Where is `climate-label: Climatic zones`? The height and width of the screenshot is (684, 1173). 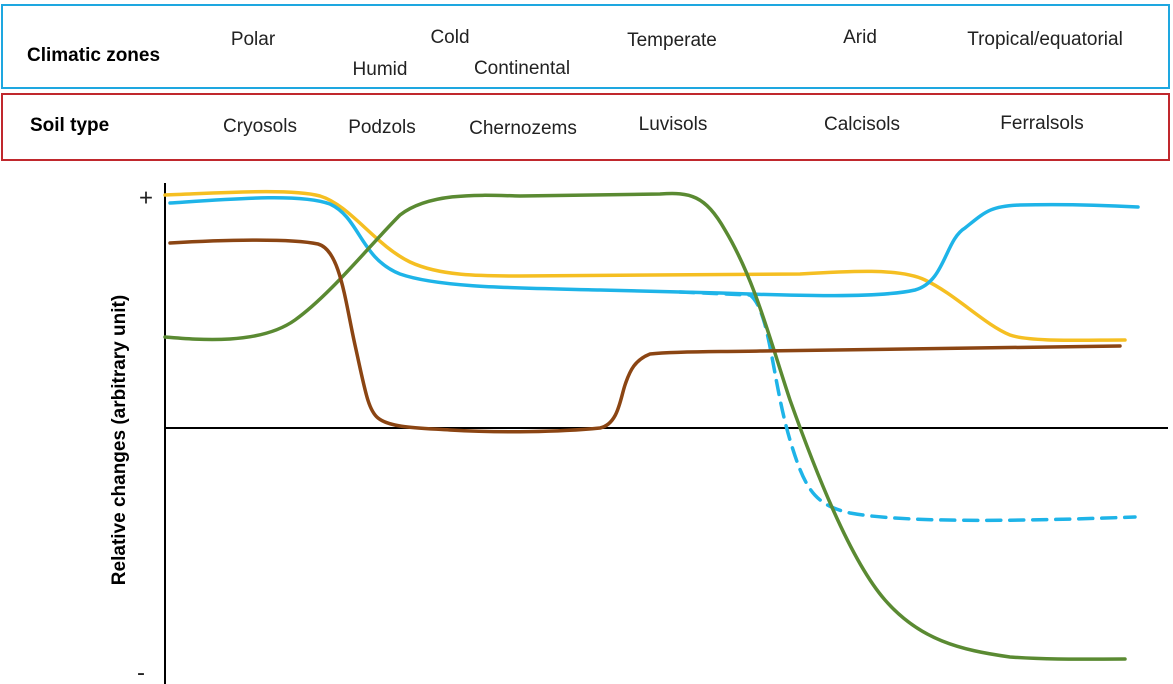 climate-label: Climatic zones is located at coordinates (93, 55).